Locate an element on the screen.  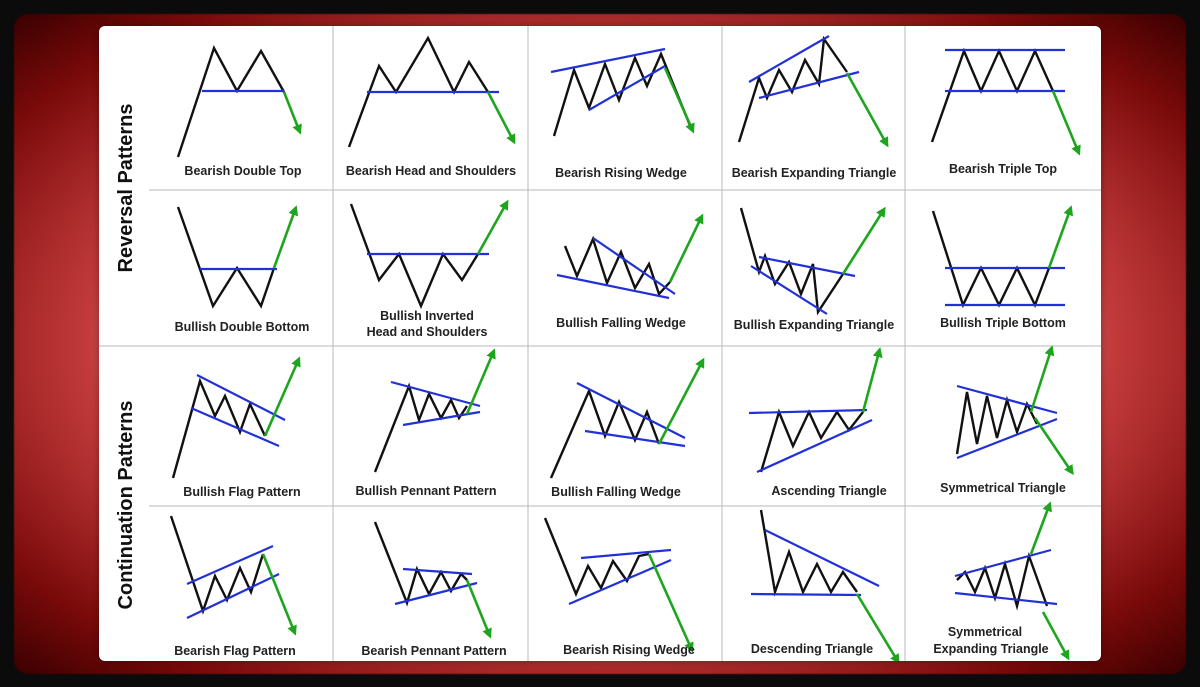
pattern-bearish-pennant: Bearish Pennant Pattern is located at coordinates (434, 589).